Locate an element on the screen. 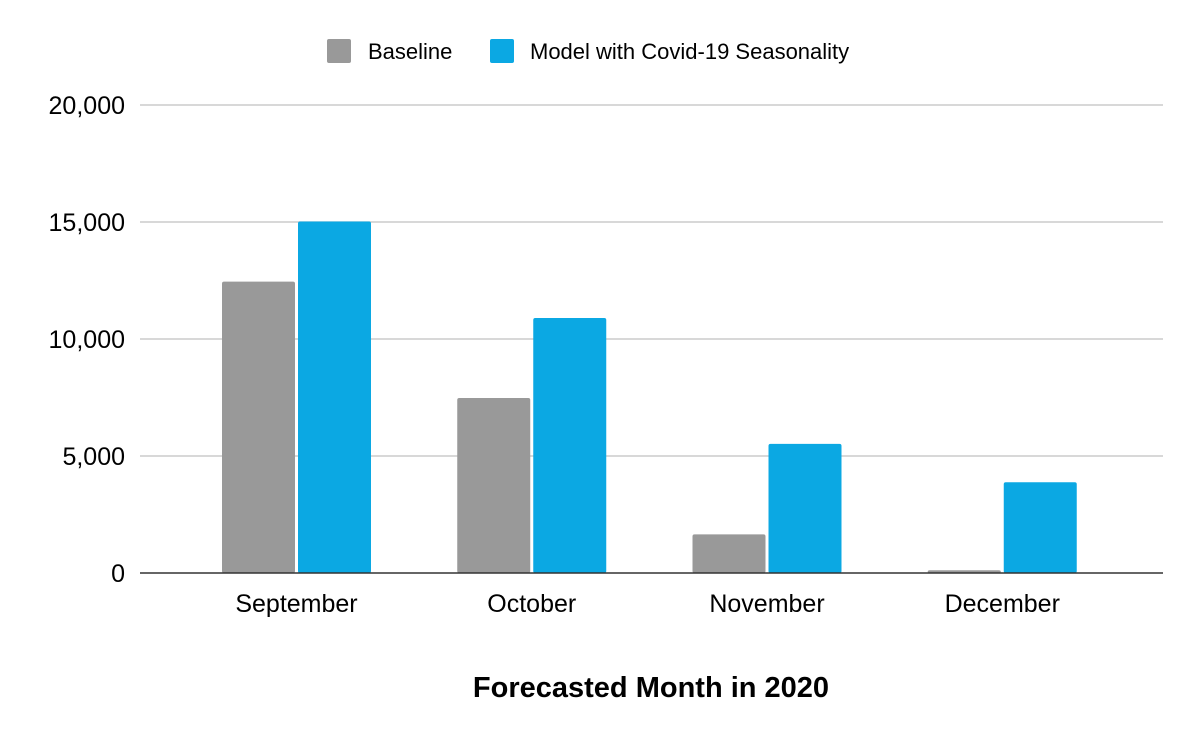  legend-label: Model with Covid-19 Seasonality is located at coordinates (689, 51).